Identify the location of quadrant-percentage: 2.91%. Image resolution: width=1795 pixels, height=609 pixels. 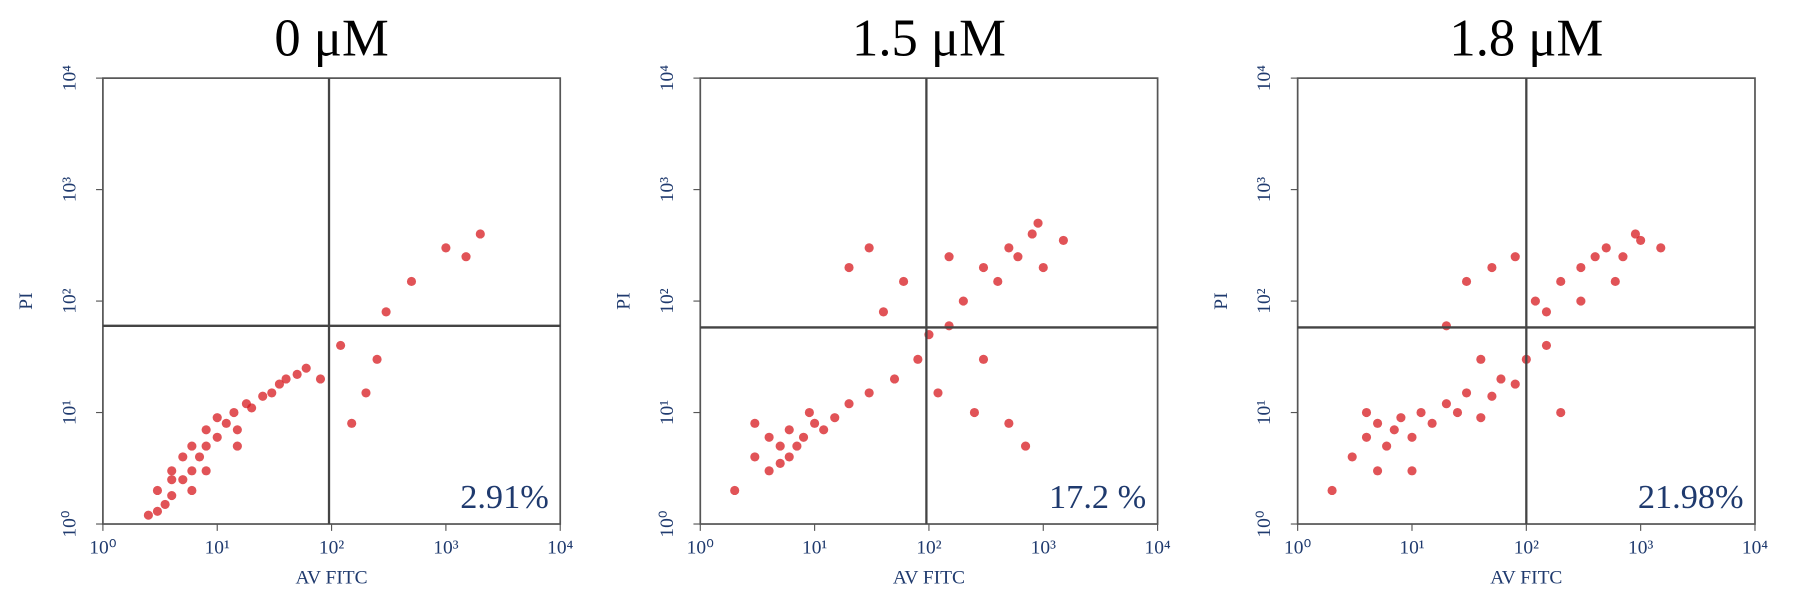
(504, 497).